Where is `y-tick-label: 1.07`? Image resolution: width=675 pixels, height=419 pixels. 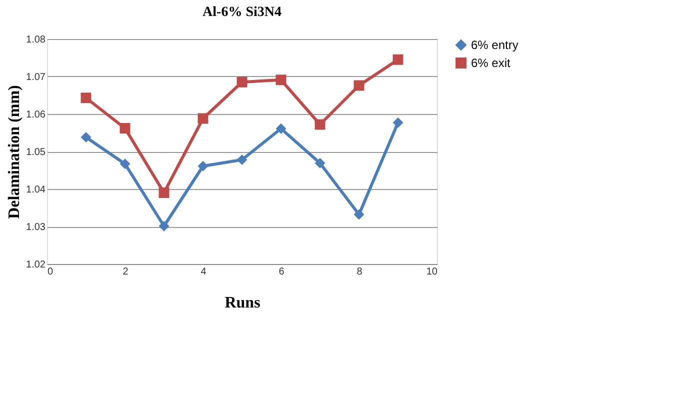 y-tick-label: 1.07 is located at coordinates (36, 77).